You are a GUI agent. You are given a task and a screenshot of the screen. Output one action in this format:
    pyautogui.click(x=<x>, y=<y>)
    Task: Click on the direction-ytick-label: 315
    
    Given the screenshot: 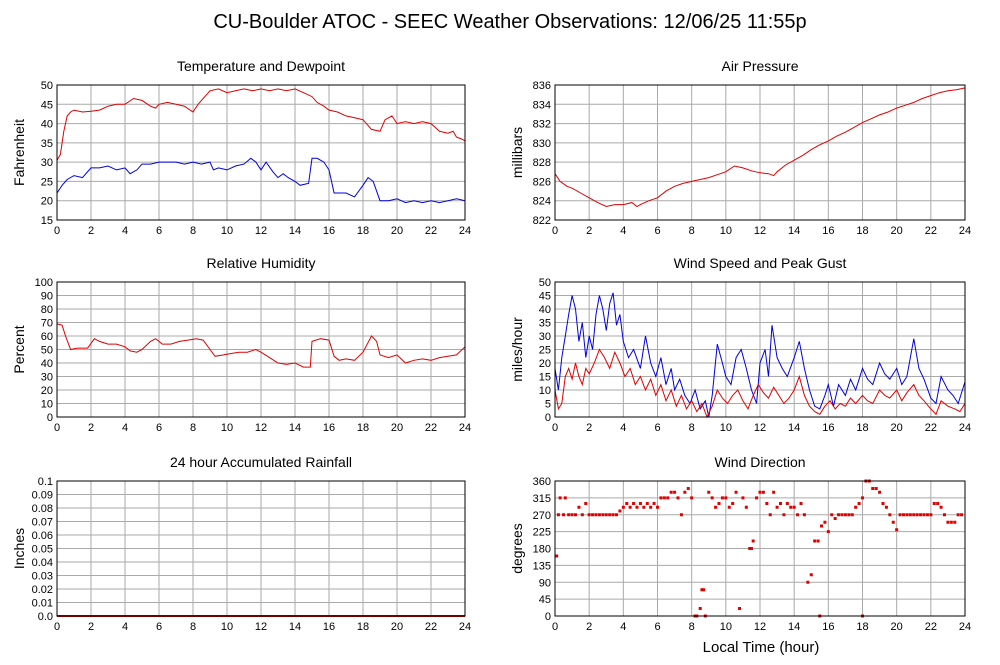 What is the action you would take?
    pyautogui.click(x=542, y=499)
    